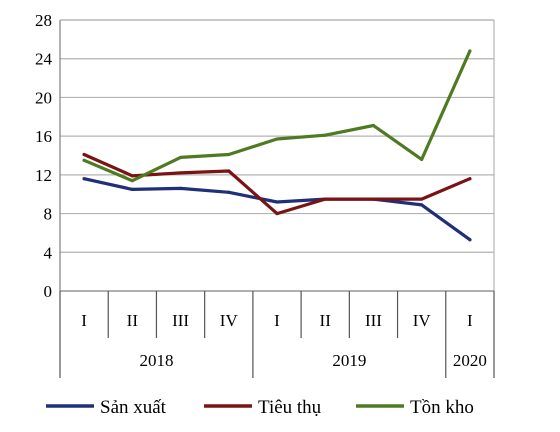 This screenshot has width=560, height=432. Describe the element at coordinates (44, 156) in the screenshot. I see `y-tick-labels: 0 4 8 12 16 20 24 28` at that location.